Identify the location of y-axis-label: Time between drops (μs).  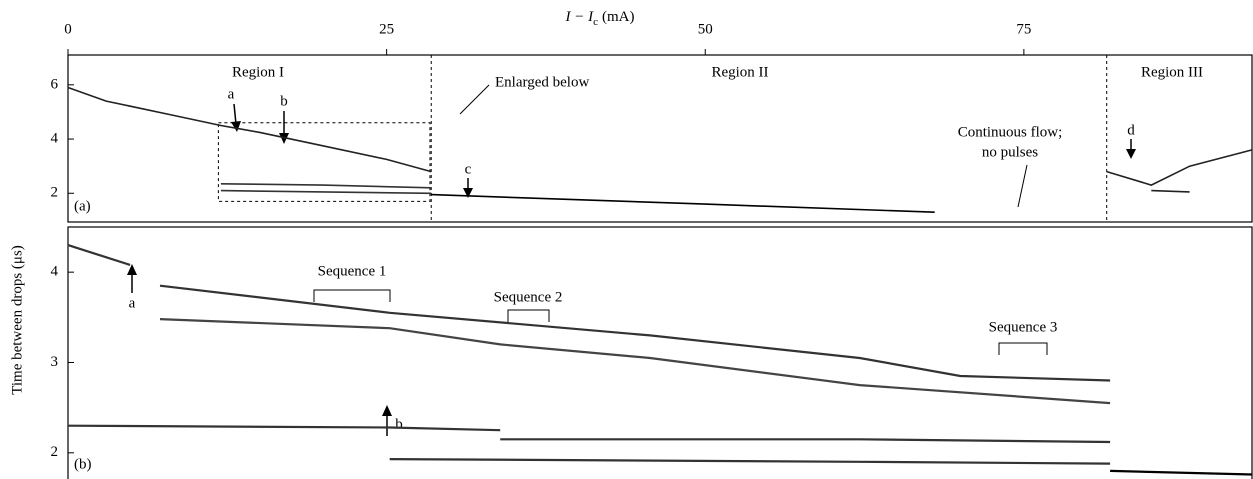
(17, 320).